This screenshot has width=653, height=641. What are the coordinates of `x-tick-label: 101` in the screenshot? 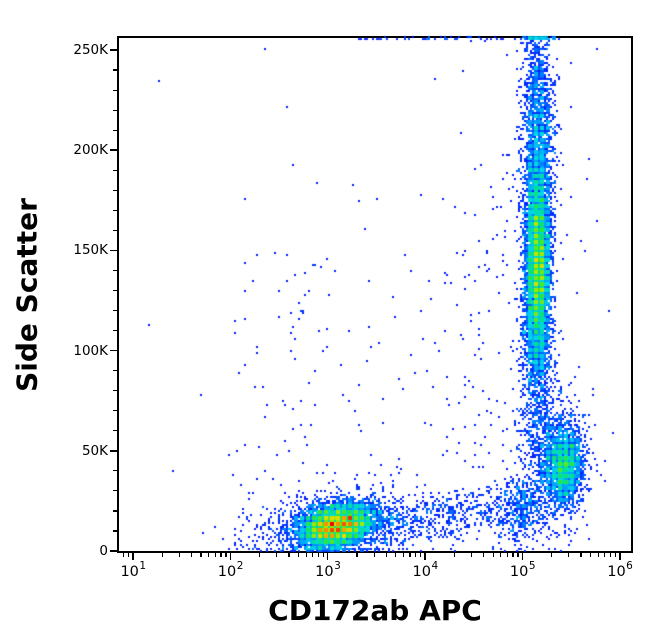 It's located at (133, 570).